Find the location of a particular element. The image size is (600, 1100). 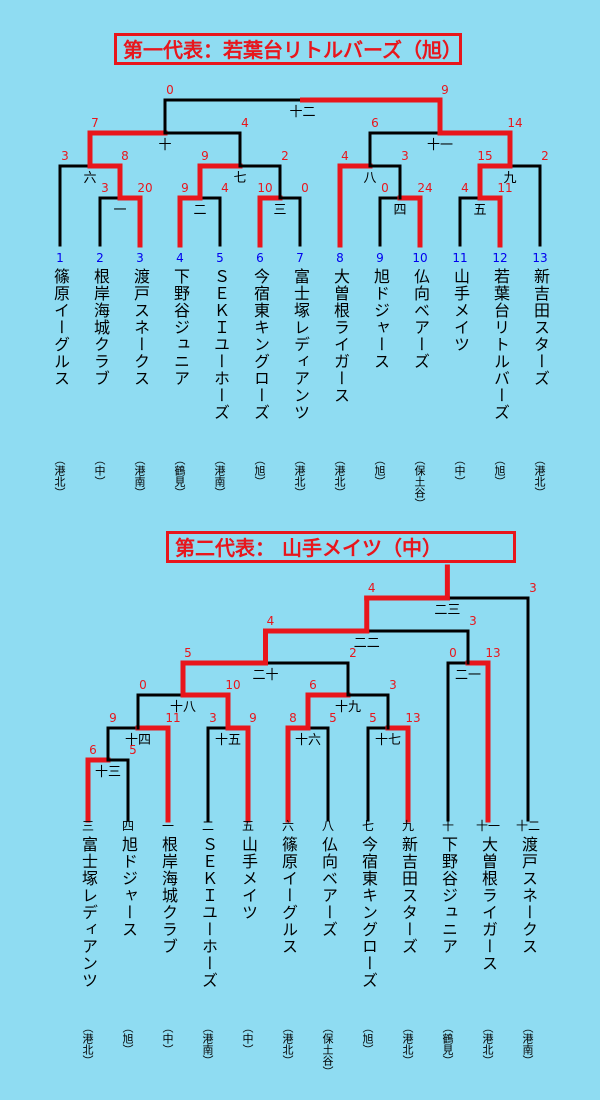

score-label: 15 is located at coordinates (484, 156).